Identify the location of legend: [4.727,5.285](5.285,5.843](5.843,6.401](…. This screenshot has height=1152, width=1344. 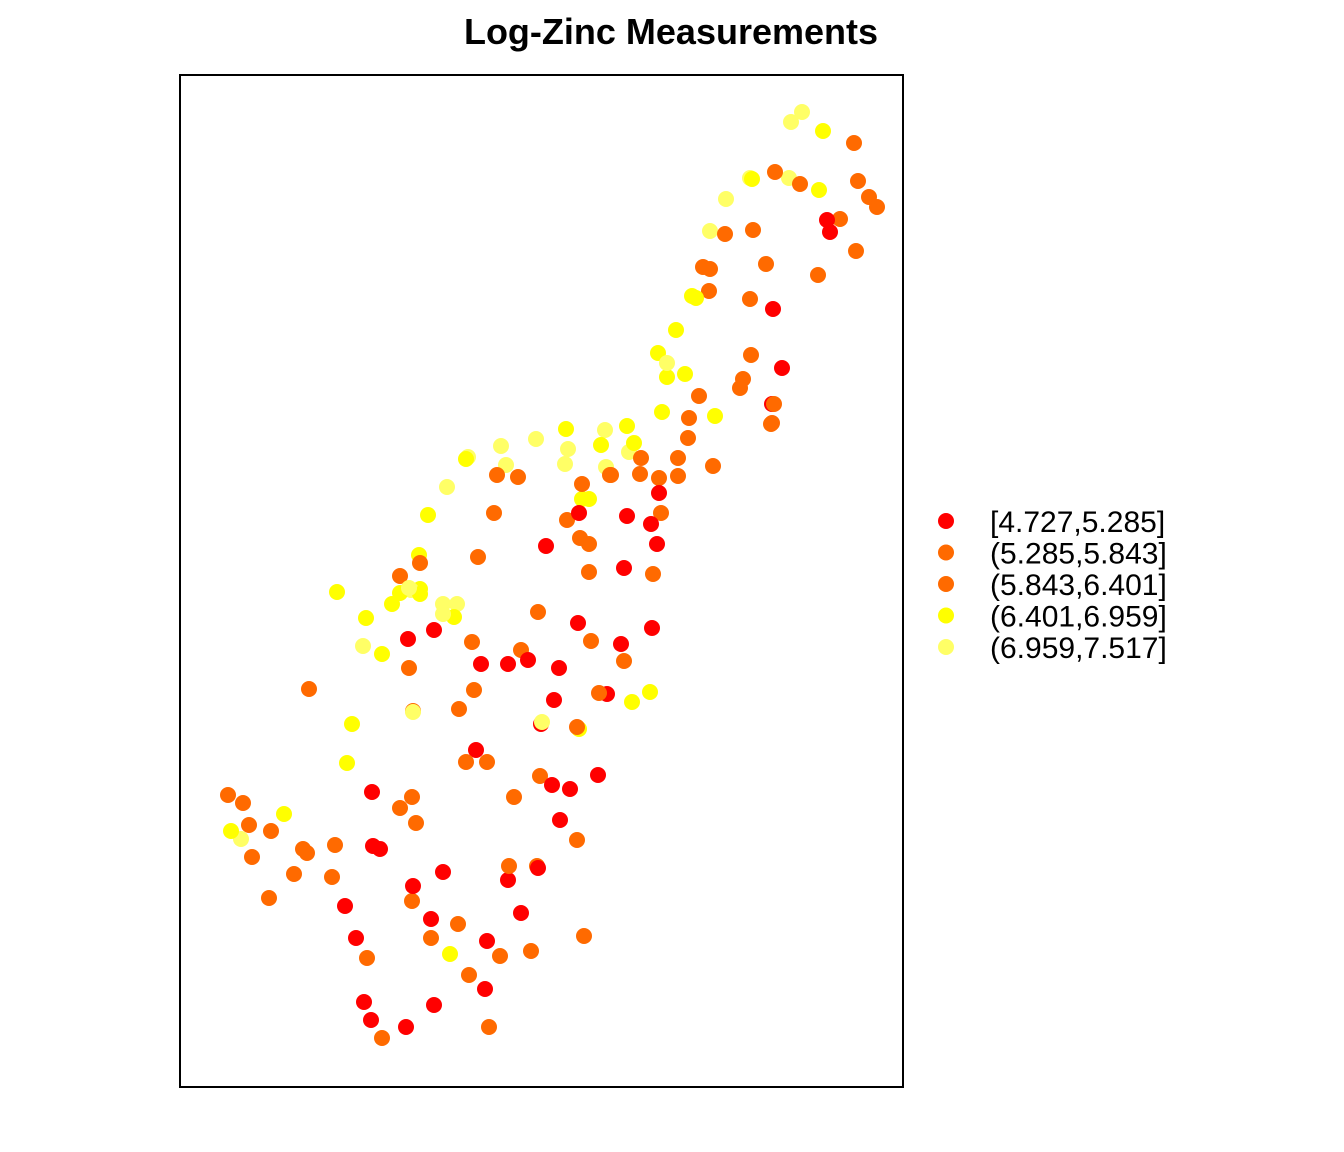
(1052, 585).